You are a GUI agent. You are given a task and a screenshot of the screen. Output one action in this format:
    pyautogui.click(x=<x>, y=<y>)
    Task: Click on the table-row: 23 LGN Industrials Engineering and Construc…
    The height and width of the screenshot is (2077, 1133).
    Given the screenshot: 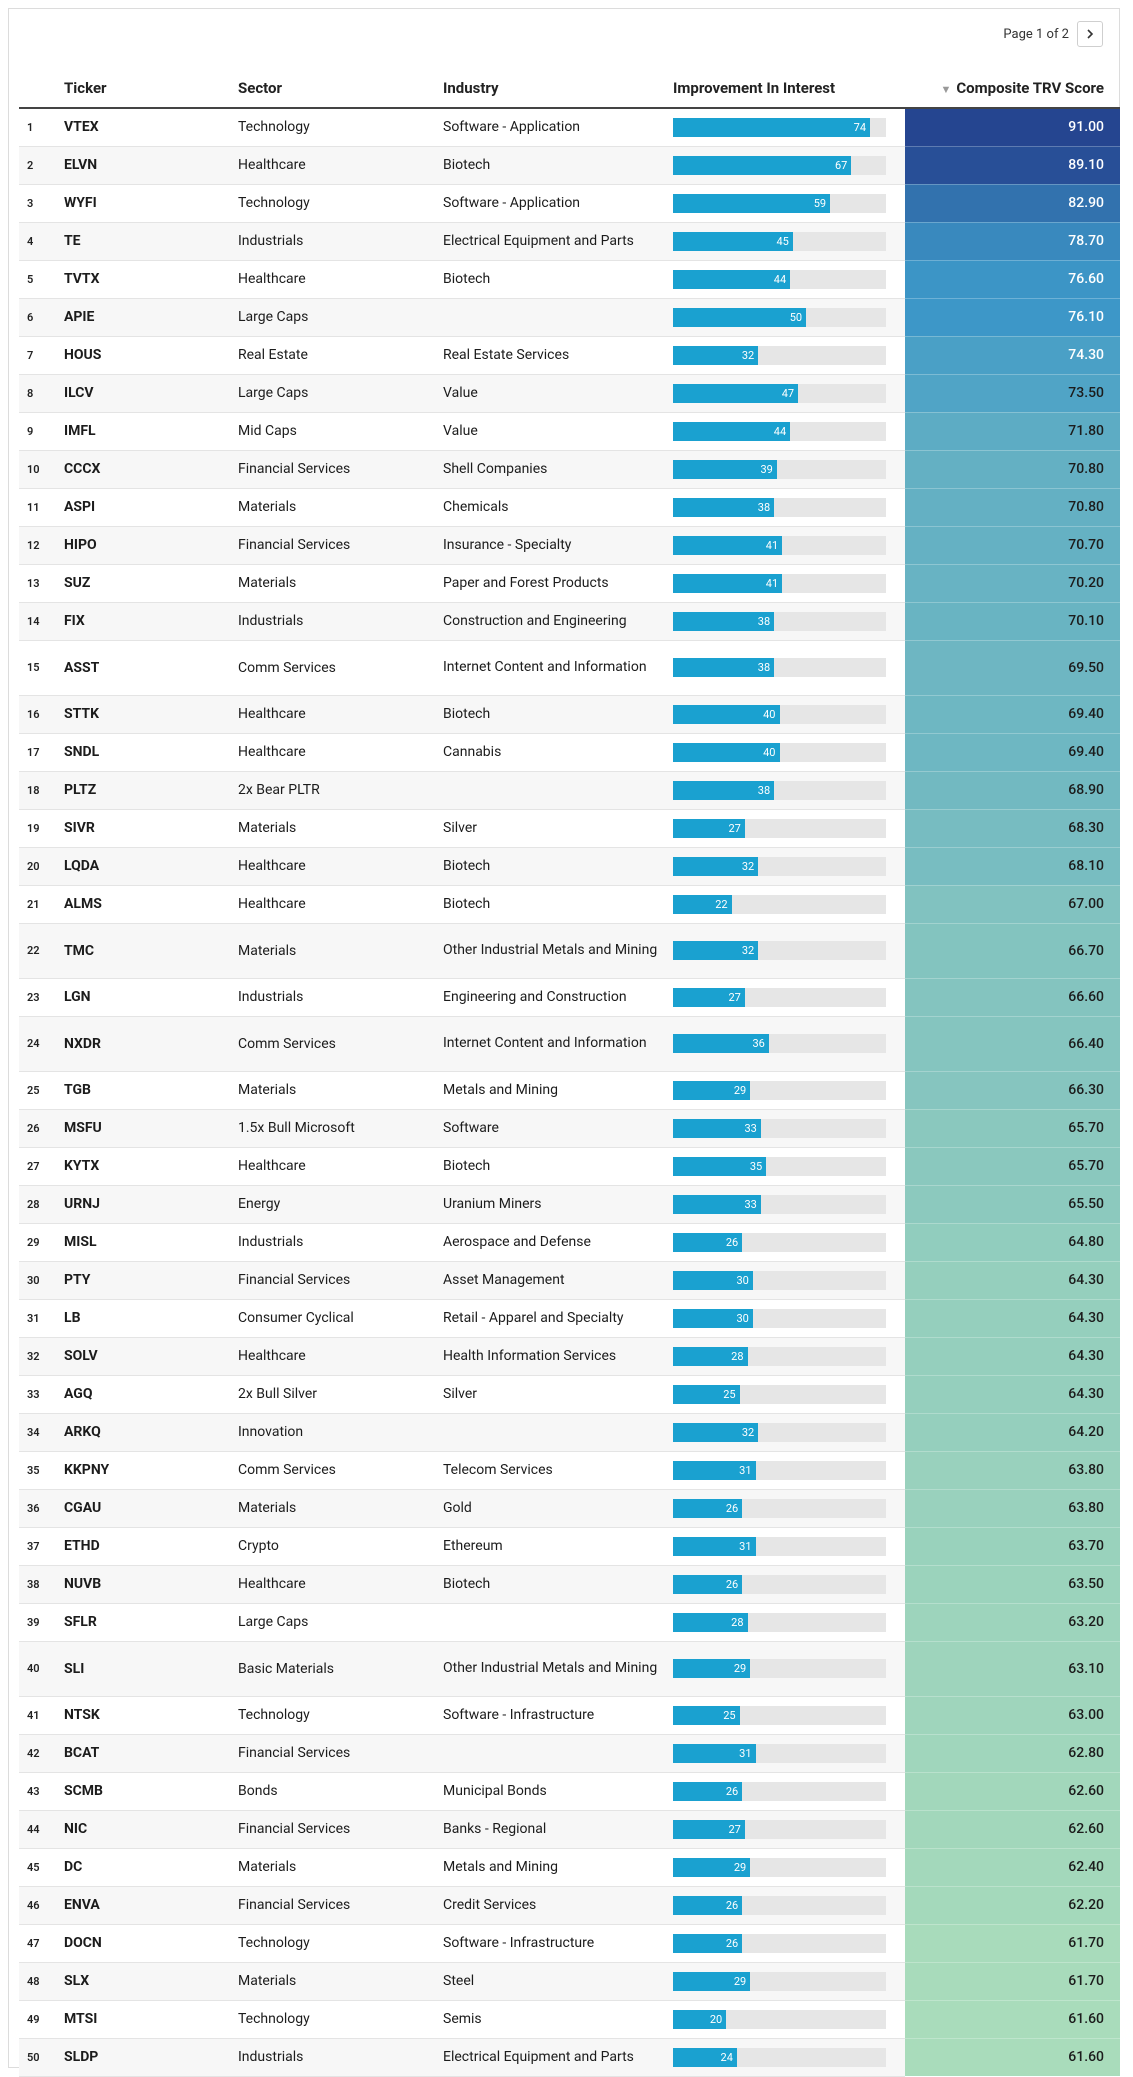 What is the action you would take?
    pyautogui.click(x=569, y=997)
    